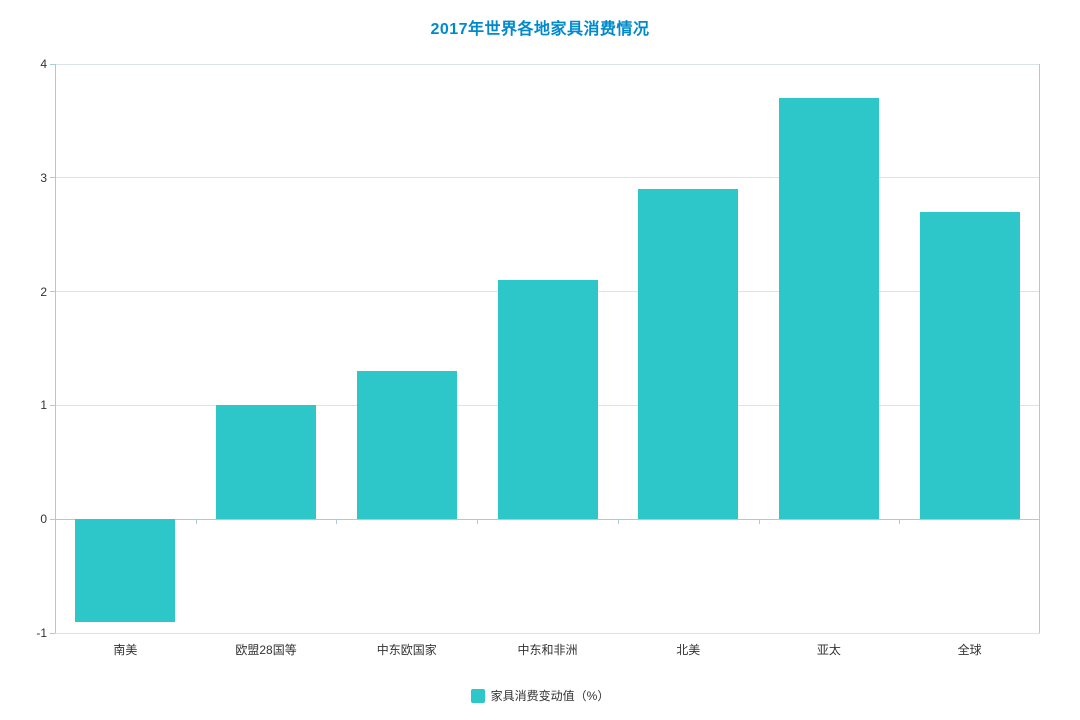  Describe the element at coordinates (547, 519) in the screenshot. I see `x-axis-zero-line` at that location.